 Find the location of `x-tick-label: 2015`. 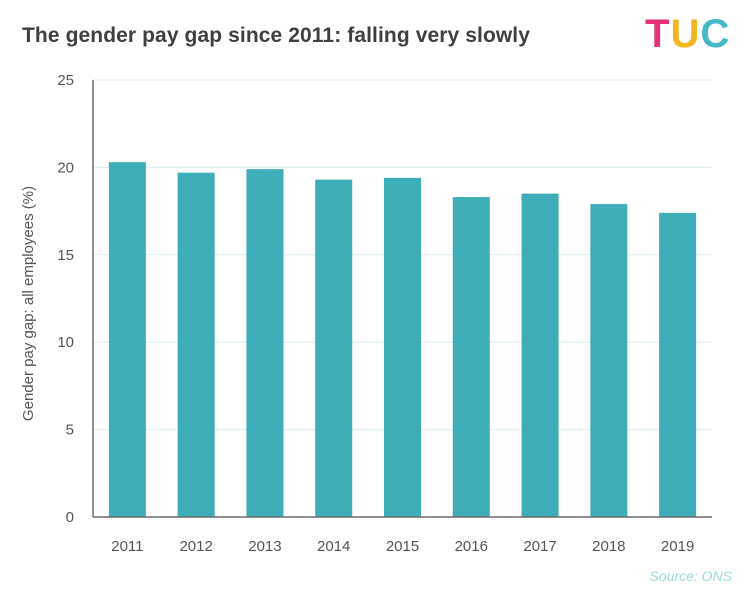

x-tick-label: 2015 is located at coordinates (402, 546).